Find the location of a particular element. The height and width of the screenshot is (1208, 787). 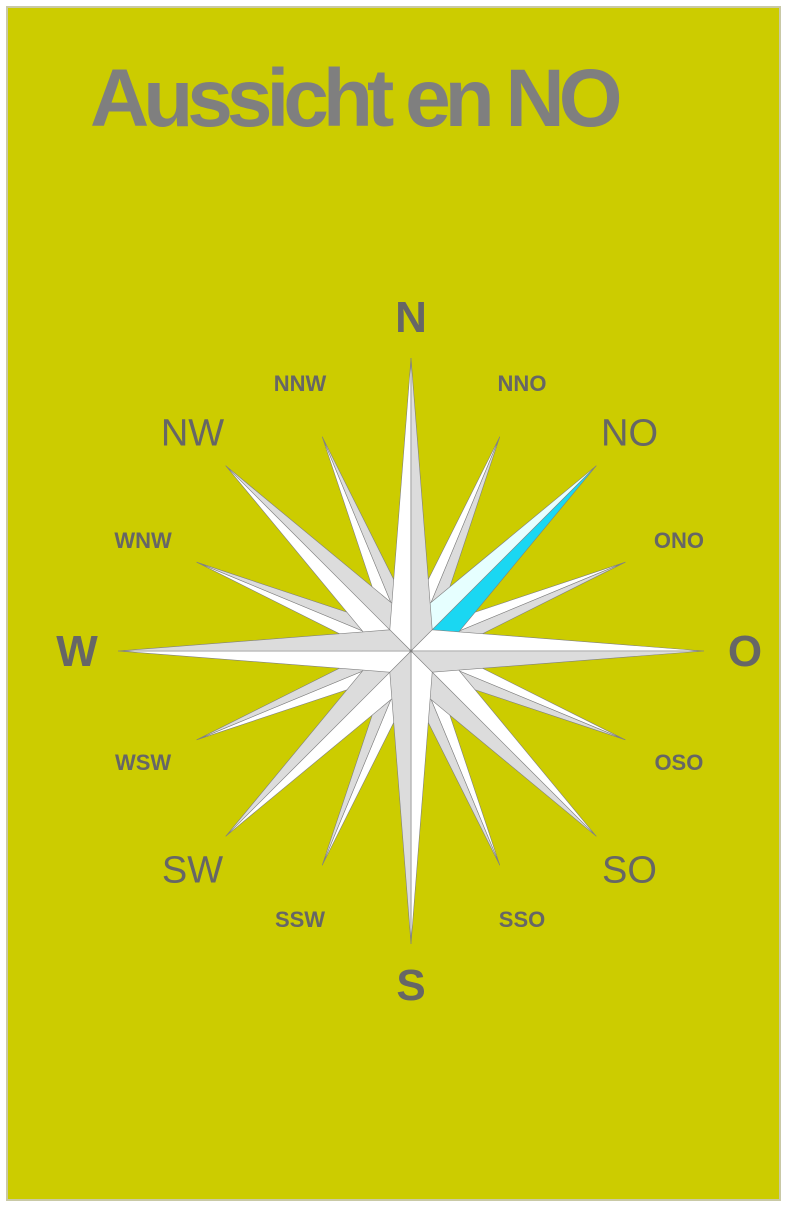

page-title: Aussicht en NO is located at coordinates (356, 98).